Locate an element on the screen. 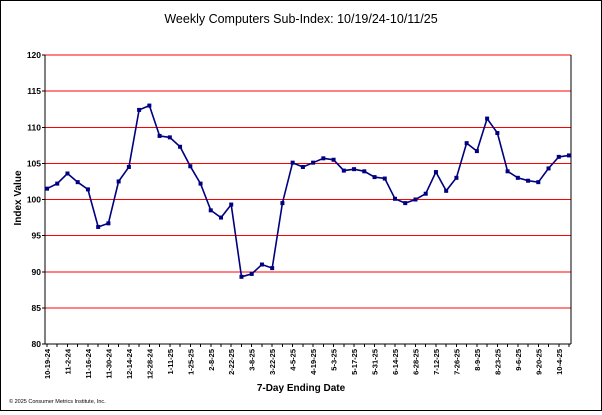 The width and height of the screenshot is (602, 415). x-tick-label: 2-8-25 is located at coordinates (211, 360).